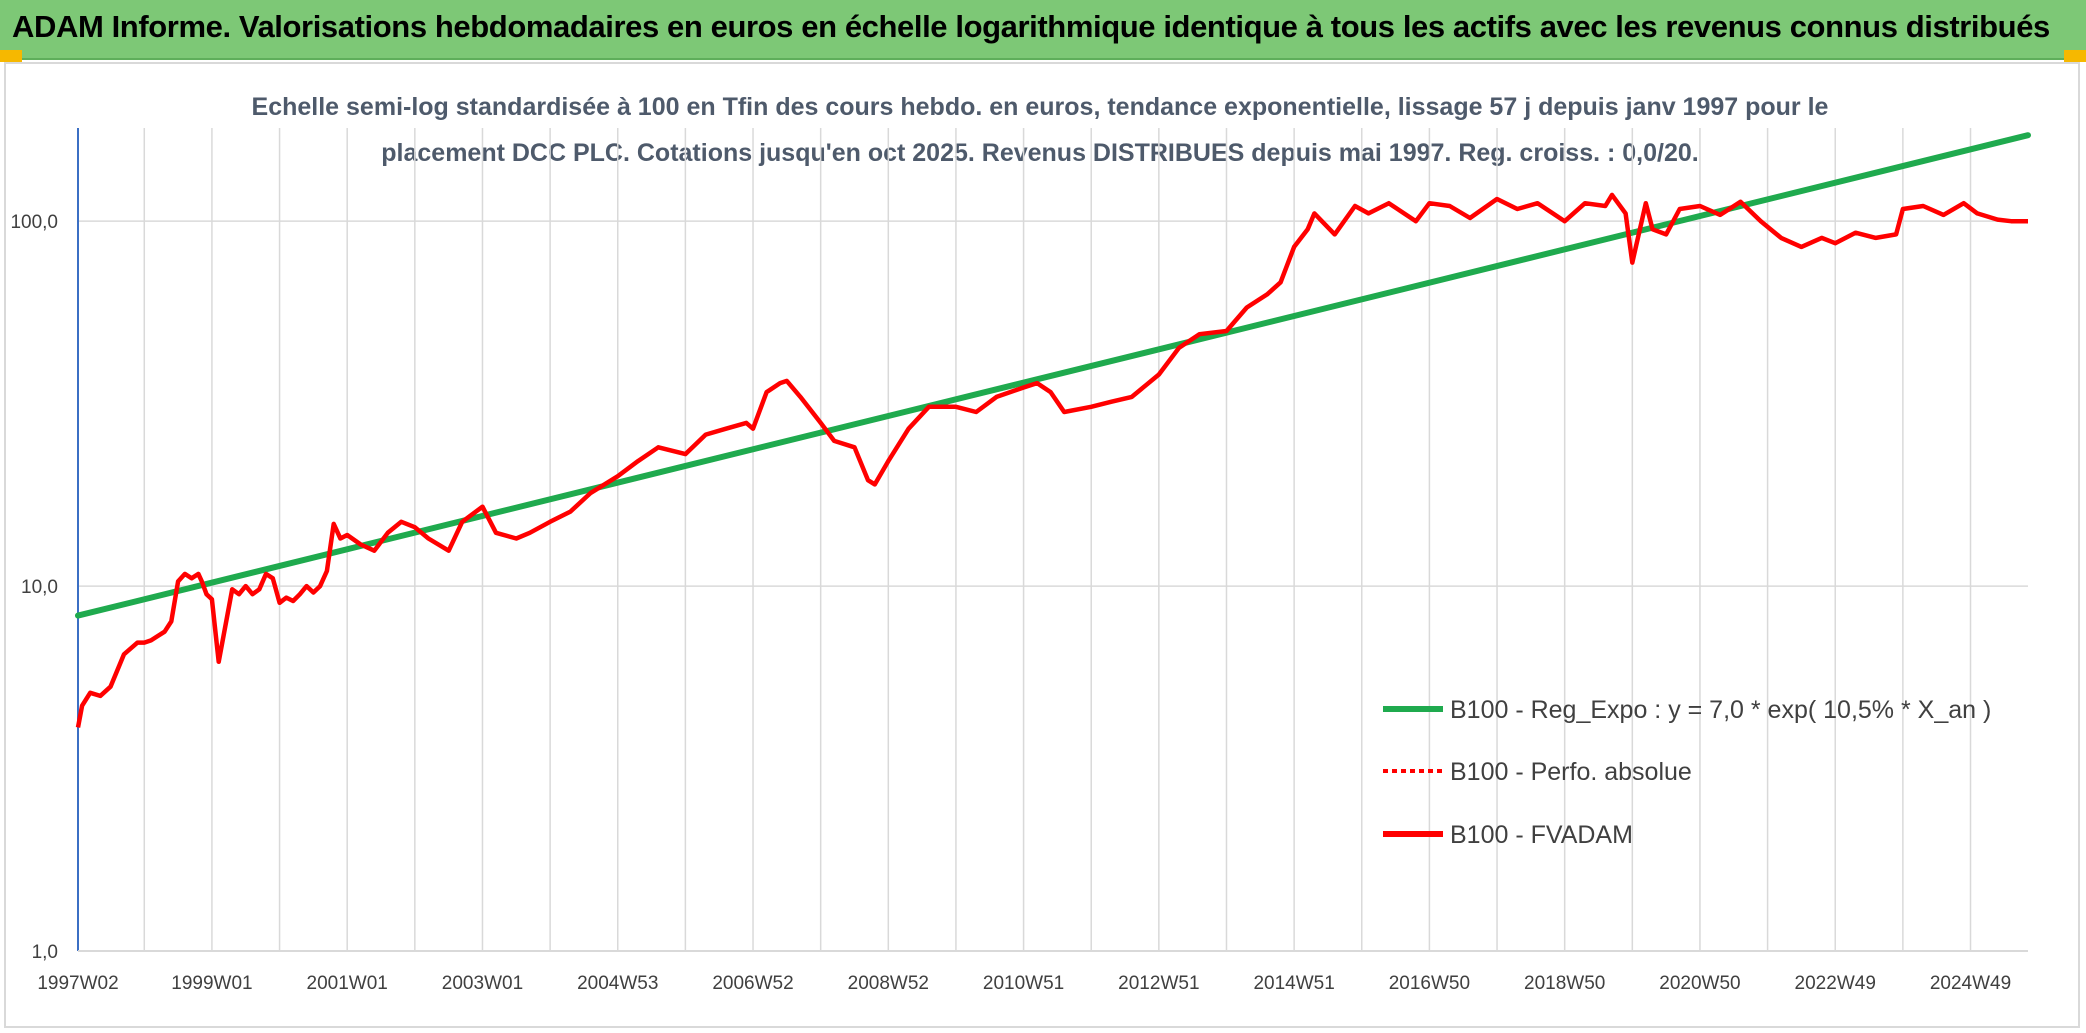  I want to click on x-tick-label: 2012W51, so click(1158, 983).